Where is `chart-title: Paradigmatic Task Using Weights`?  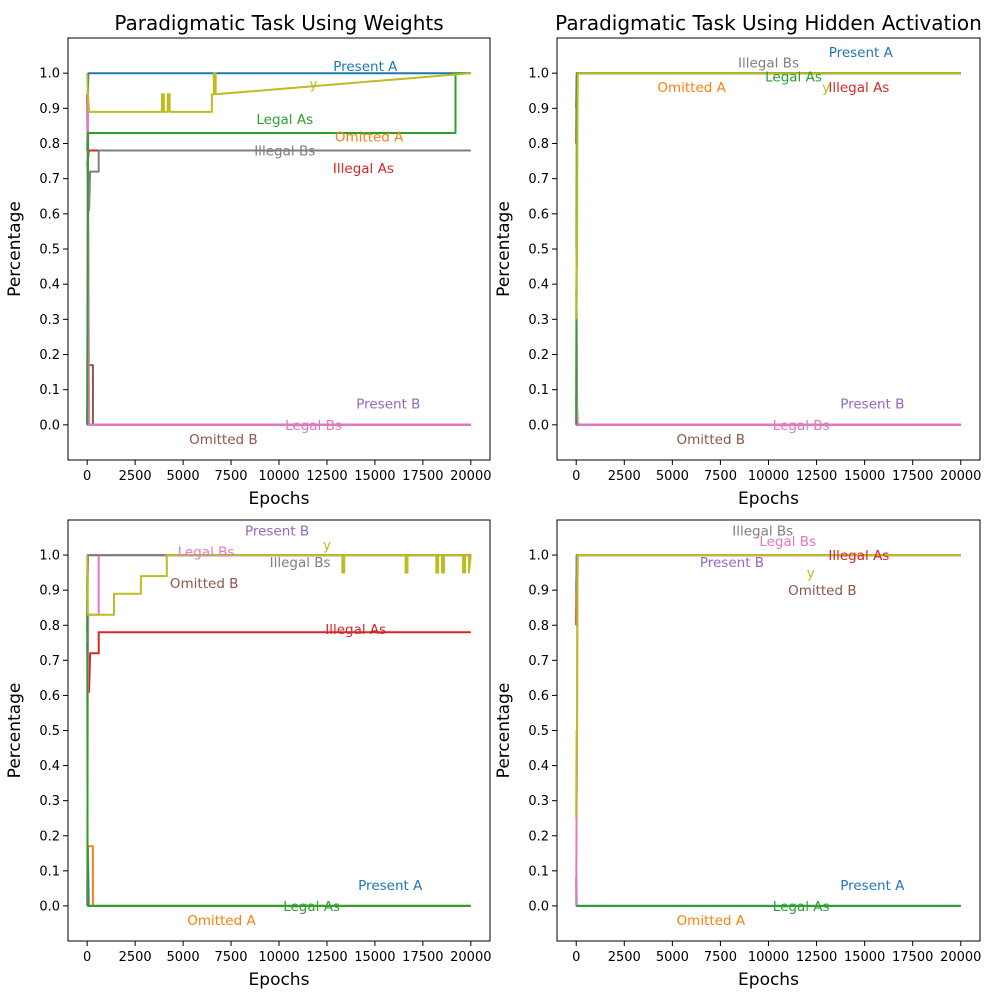 chart-title: Paradigmatic Task Using Weights is located at coordinates (278, 23).